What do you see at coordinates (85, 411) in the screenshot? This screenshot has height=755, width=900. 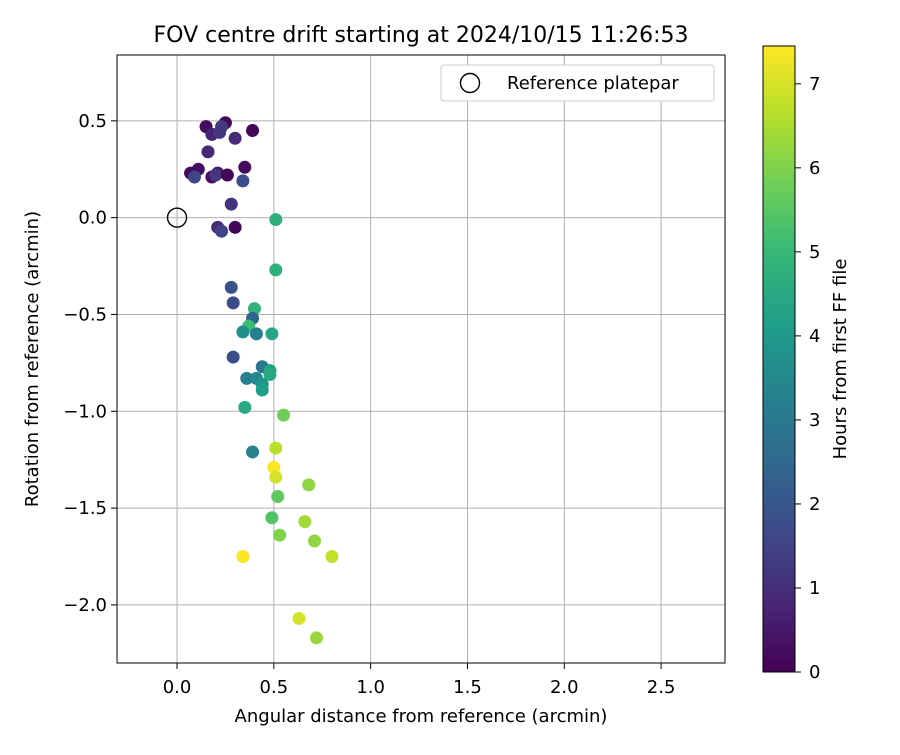 I see `y-tick-label: −1.0` at bounding box center [85, 411].